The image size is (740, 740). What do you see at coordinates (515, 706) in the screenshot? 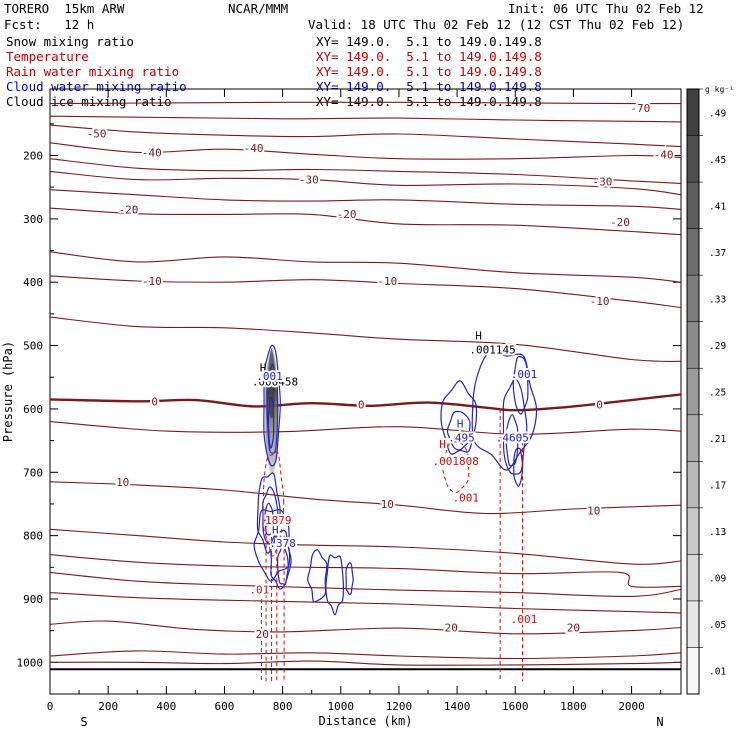
I see `x-tick-label: 1600` at bounding box center [515, 706].